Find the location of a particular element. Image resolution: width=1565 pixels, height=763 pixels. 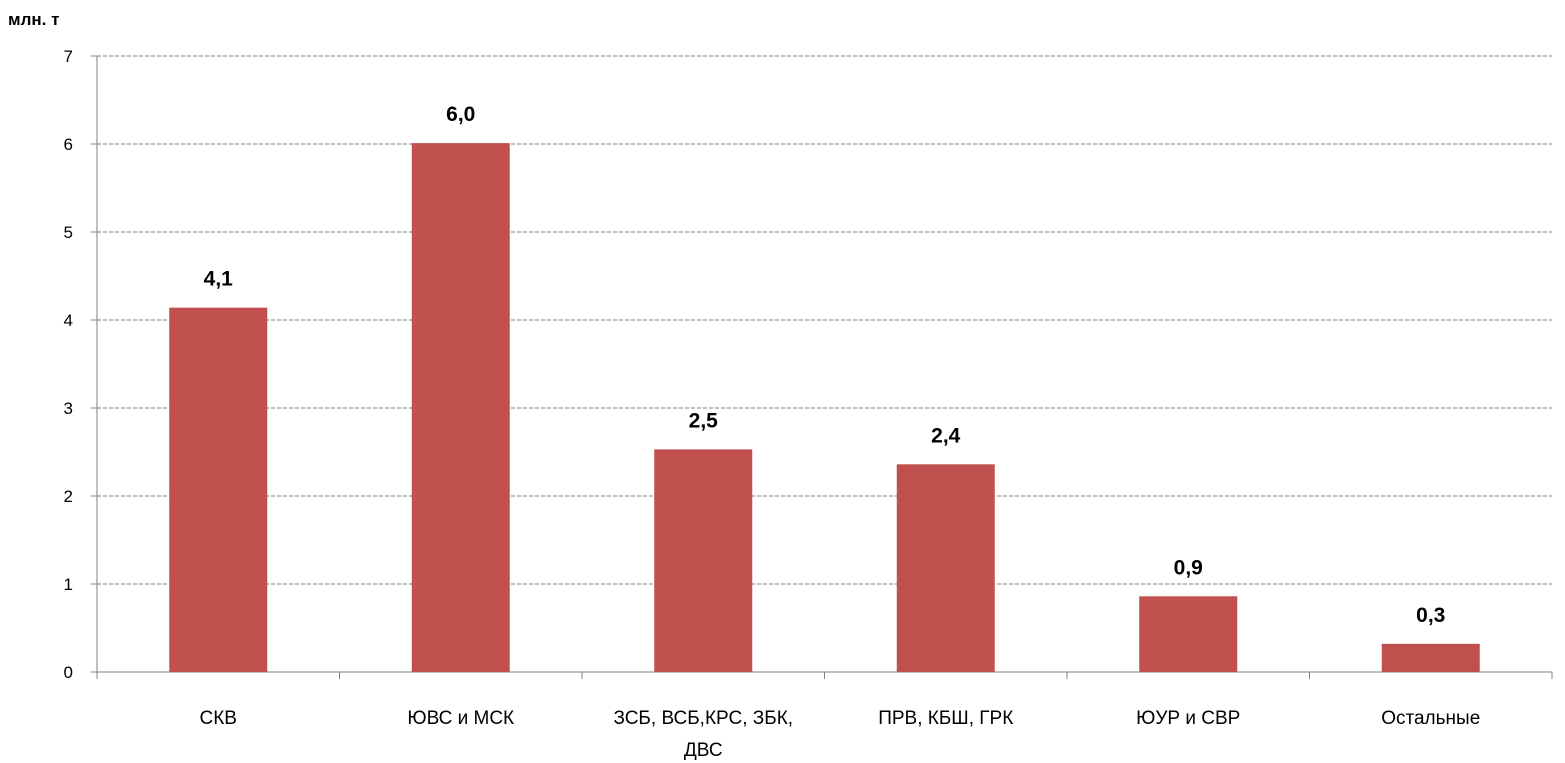

y-tick-label: 2 is located at coordinates (68, 496).